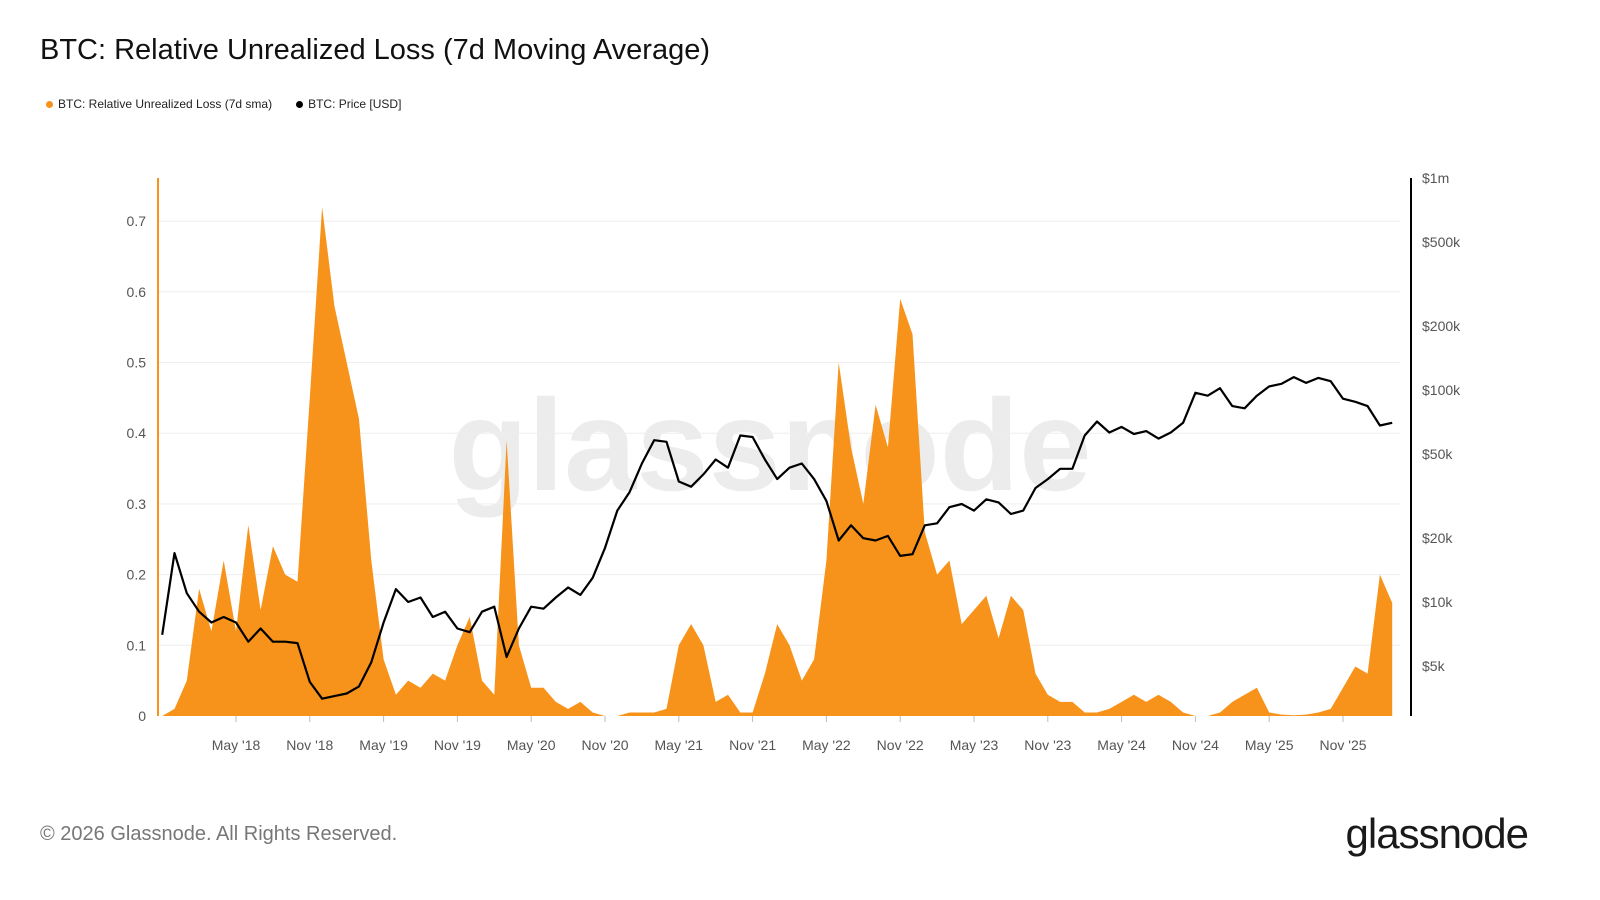 The width and height of the screenshot is (1600, 900). Describe the element at coordinates (236, 745) in the screenshot. I see `x-tick-label: May '18` at that location.